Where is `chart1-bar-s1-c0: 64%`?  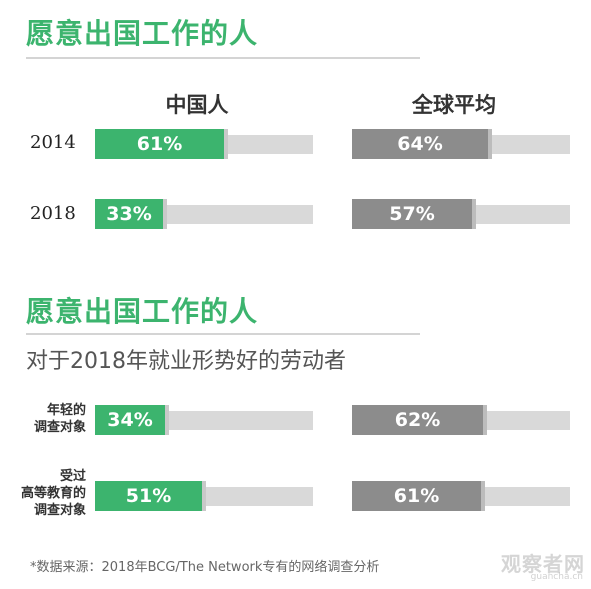
chart1-bar-s1-c0: 64% is located at coordinates (422, 144).